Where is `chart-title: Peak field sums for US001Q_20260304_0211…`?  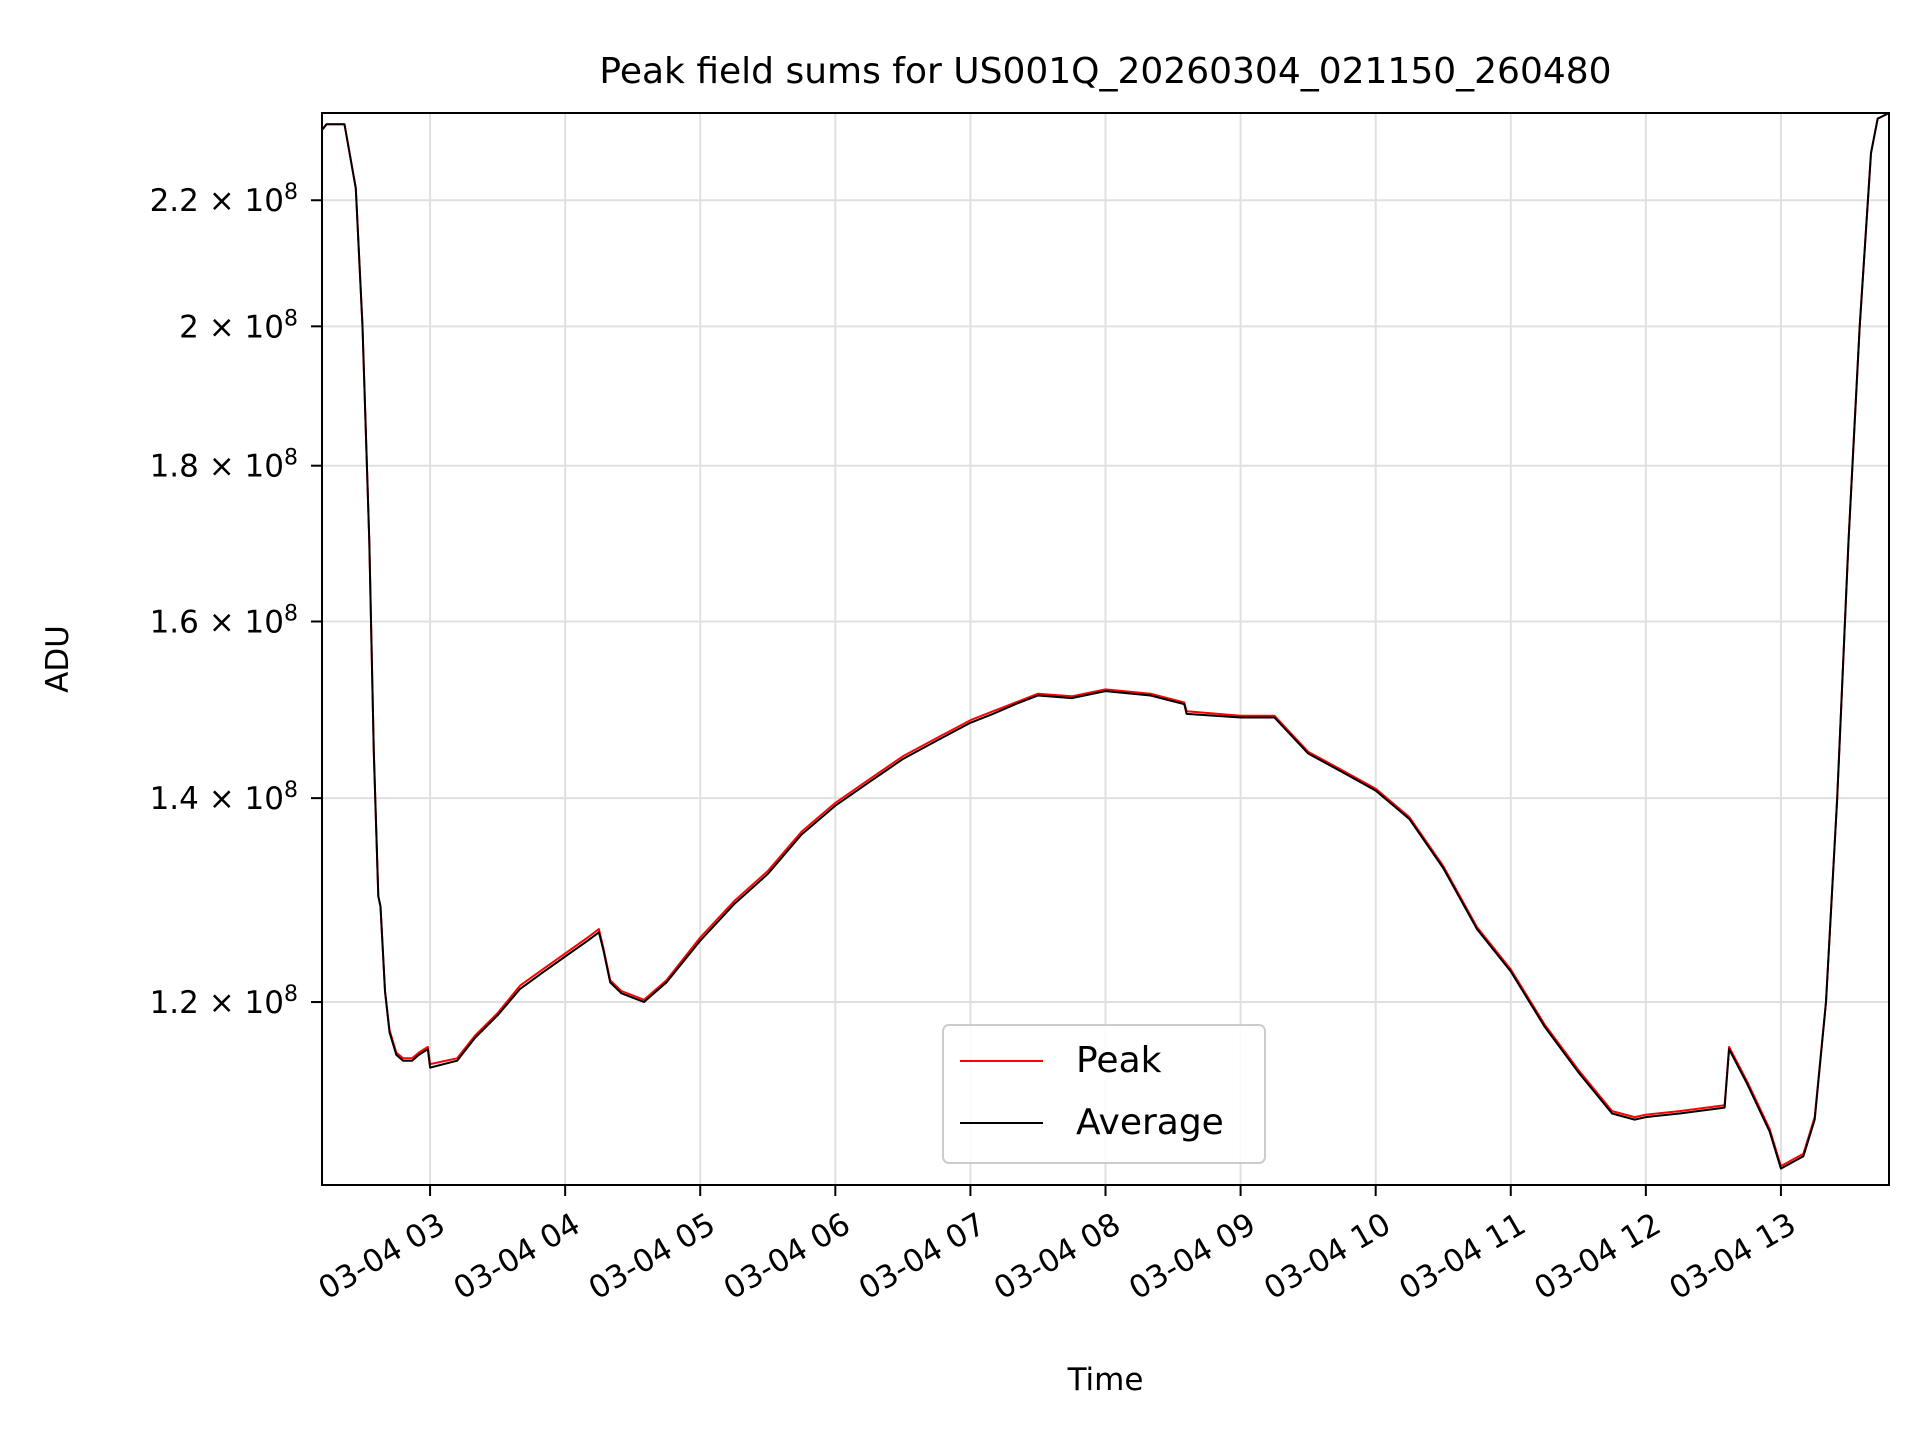
chart-title: Peak field sums for US001Q_20260304_0211… is located at coordinates (1105, 71).